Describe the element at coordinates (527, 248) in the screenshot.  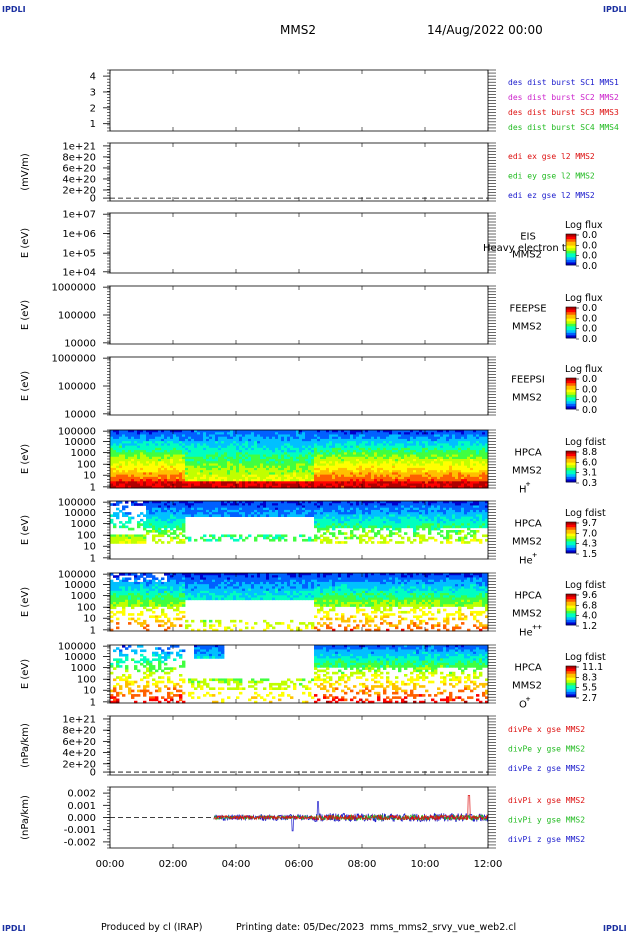
I see `overlay-text: Heavy electron to` at that location.